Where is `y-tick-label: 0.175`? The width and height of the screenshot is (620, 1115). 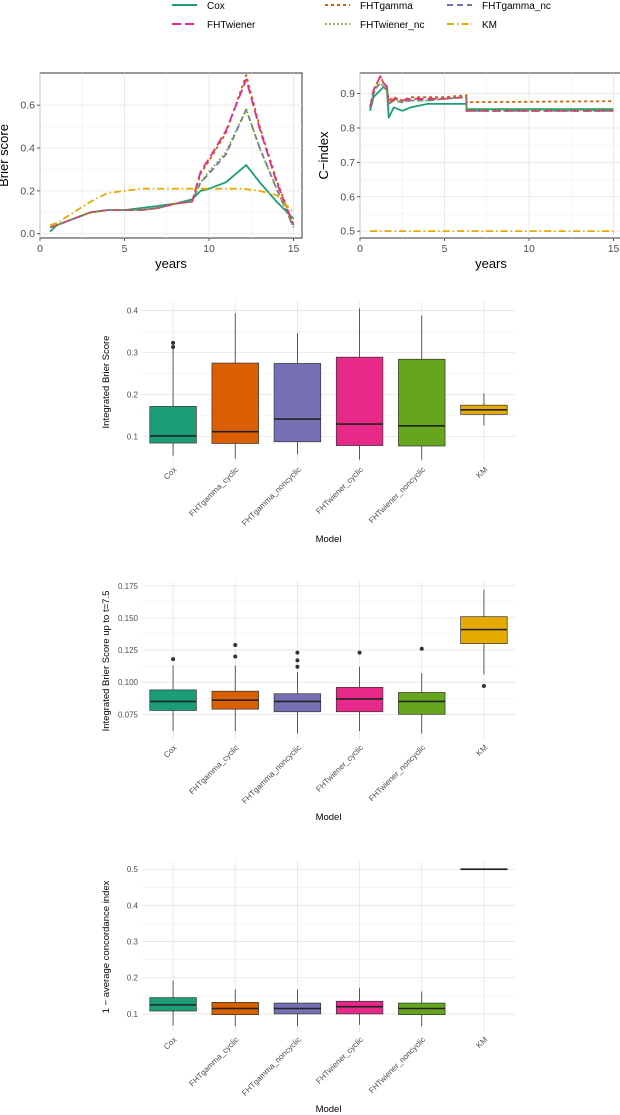 y-tick-label: 0.175 is located at coordinates (128, 586).